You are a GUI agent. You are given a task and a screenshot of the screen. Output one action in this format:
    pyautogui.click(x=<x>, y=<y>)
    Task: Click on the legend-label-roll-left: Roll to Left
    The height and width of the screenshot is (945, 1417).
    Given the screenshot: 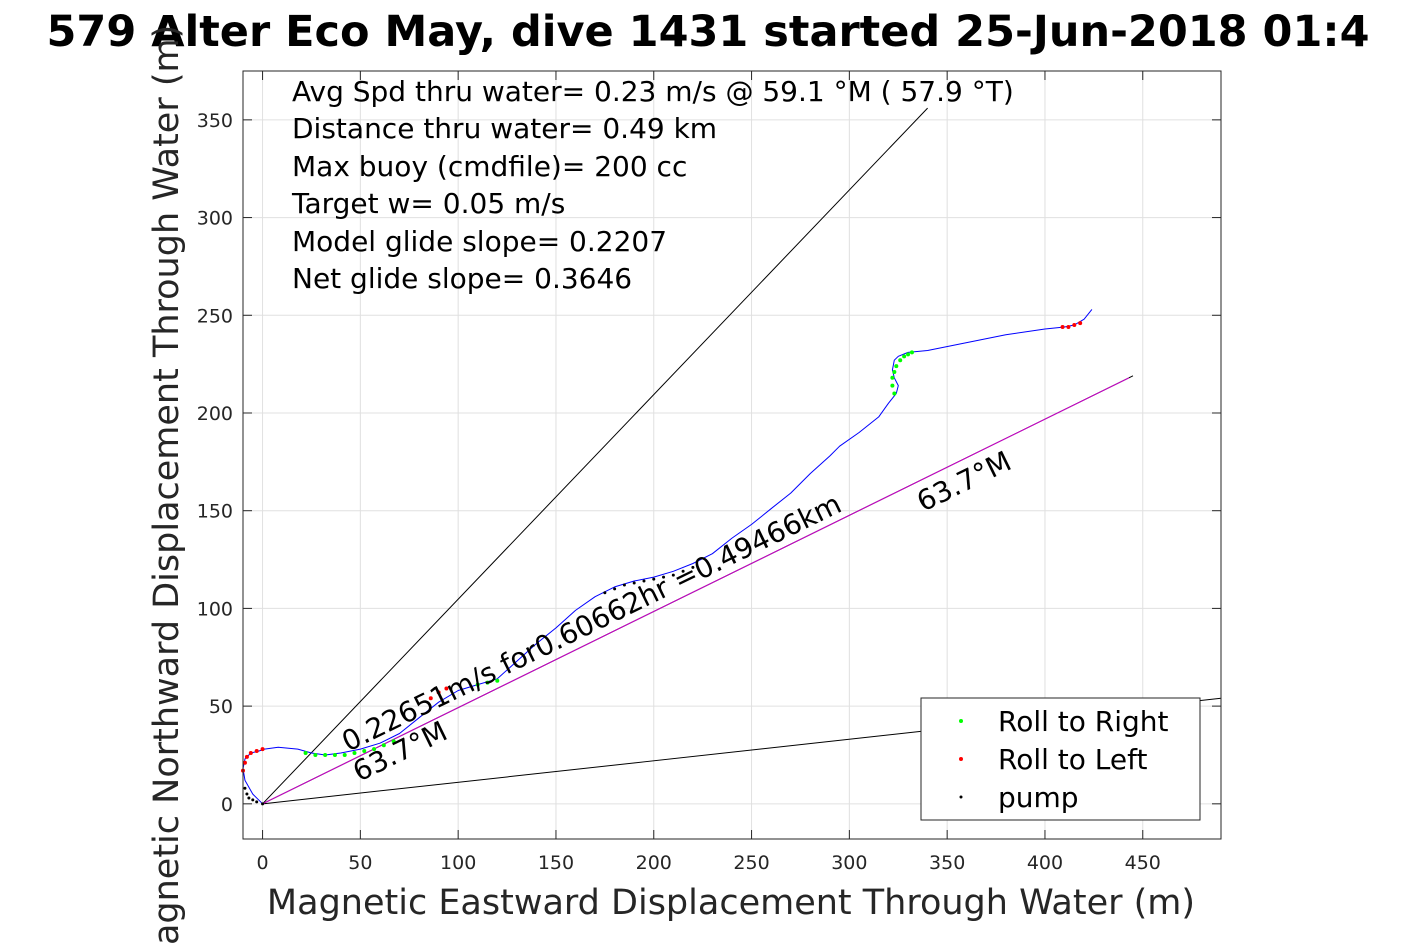 What is the action you would take?
    pyautogui.click(x=1072, y=759)
    